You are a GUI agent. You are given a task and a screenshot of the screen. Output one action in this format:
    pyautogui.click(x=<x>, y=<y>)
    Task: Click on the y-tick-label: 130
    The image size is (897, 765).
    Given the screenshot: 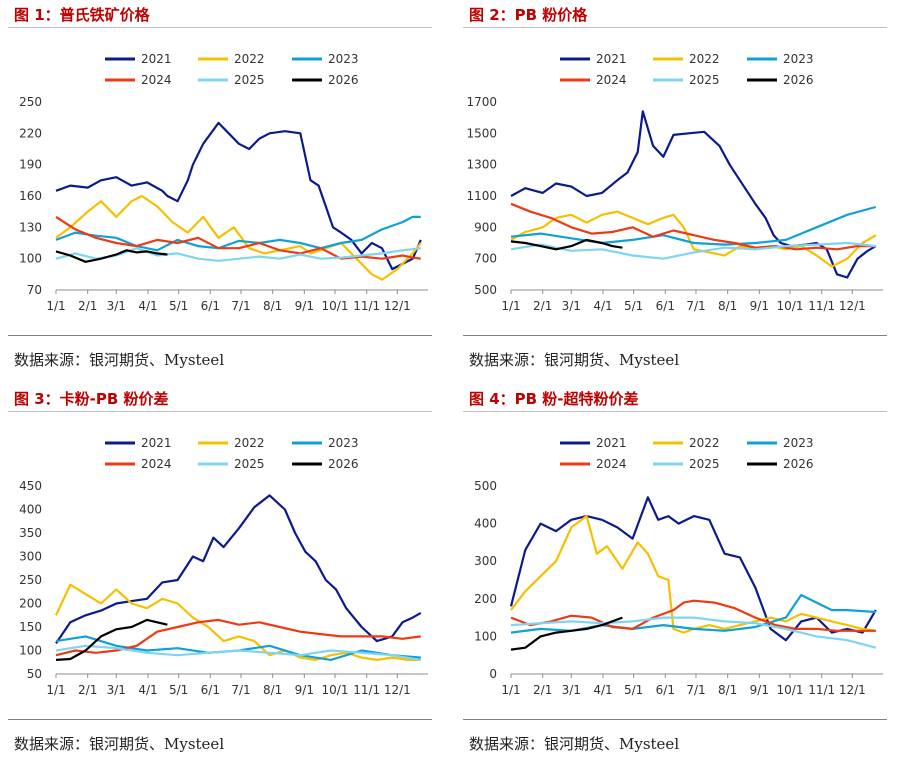 What is the action you would take?
    pyautogui.click(x=30, y=227)
    